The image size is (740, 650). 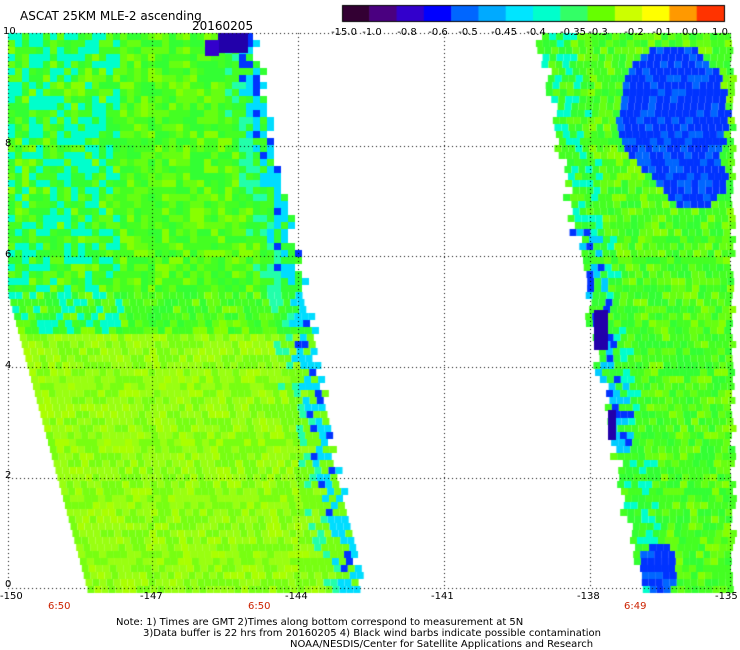 I want to click on y-tick: 8, so click(x=8, y=143).